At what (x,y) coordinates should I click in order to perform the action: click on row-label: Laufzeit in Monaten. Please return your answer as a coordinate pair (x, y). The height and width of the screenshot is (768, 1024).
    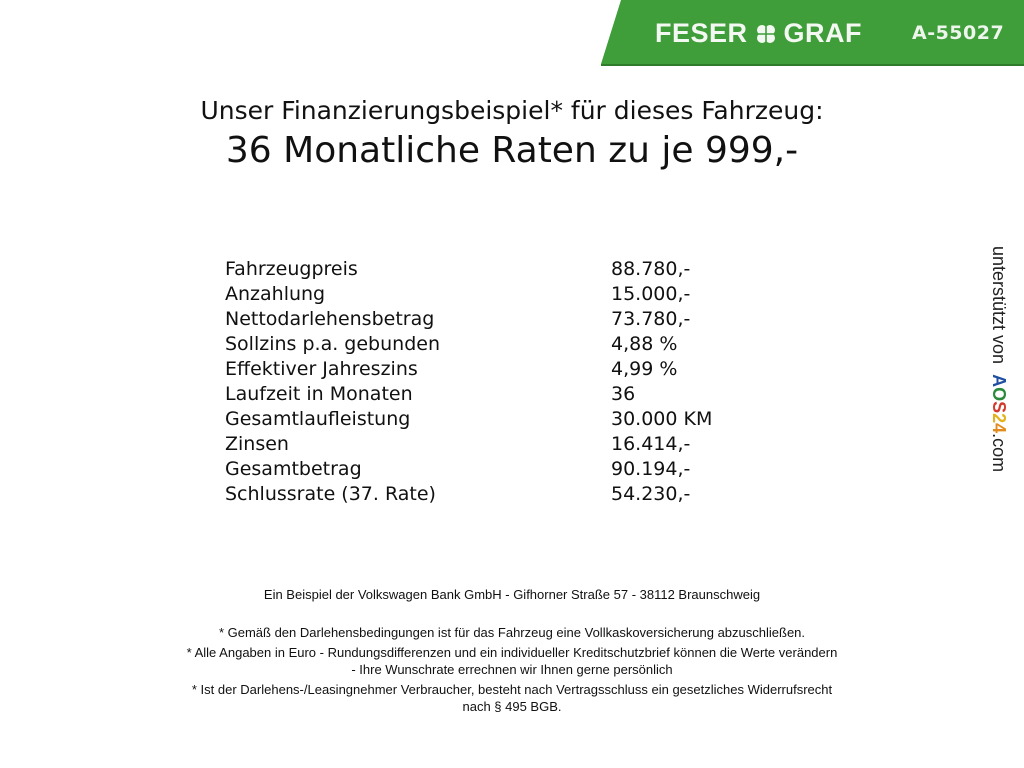
    Looking at the image, I should click on (319, 394).